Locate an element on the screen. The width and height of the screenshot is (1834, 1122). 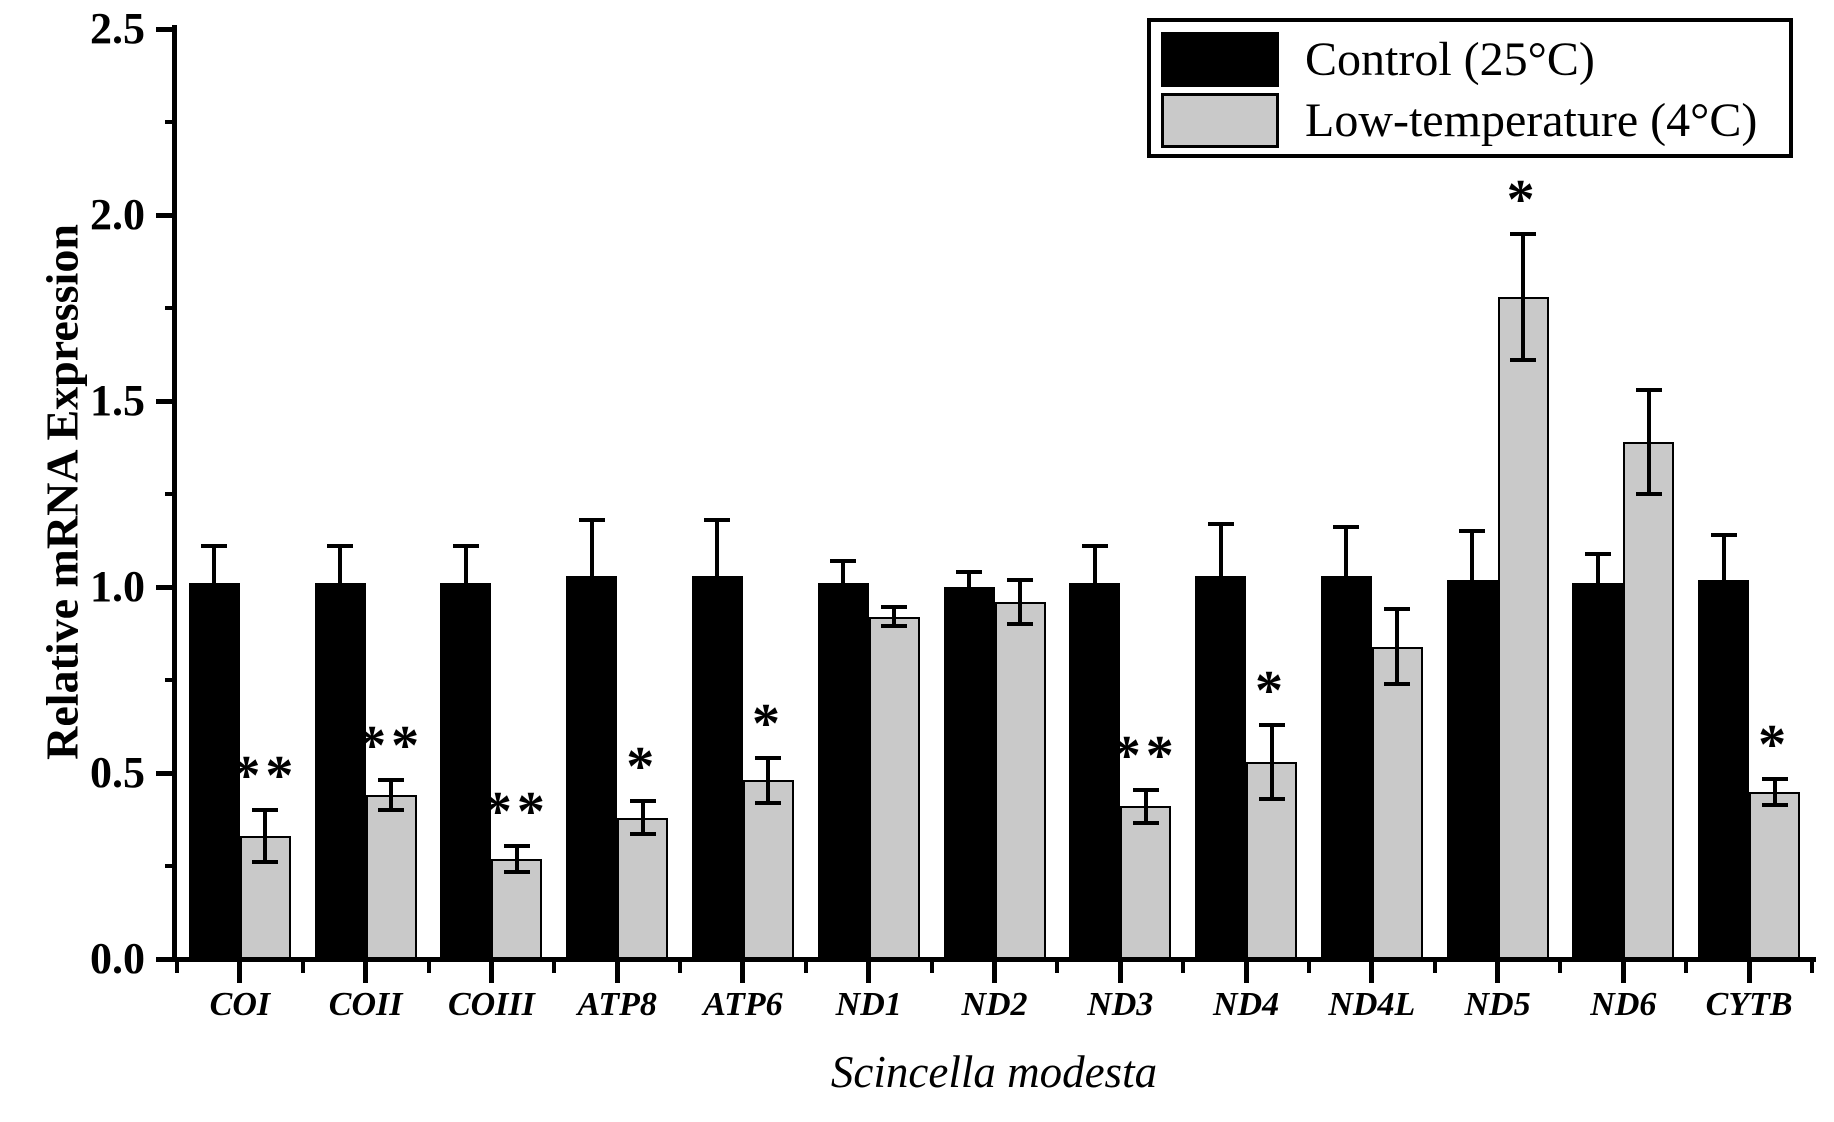
x-axis-category-label: CYTB is located at coordinates (1749, 1004).